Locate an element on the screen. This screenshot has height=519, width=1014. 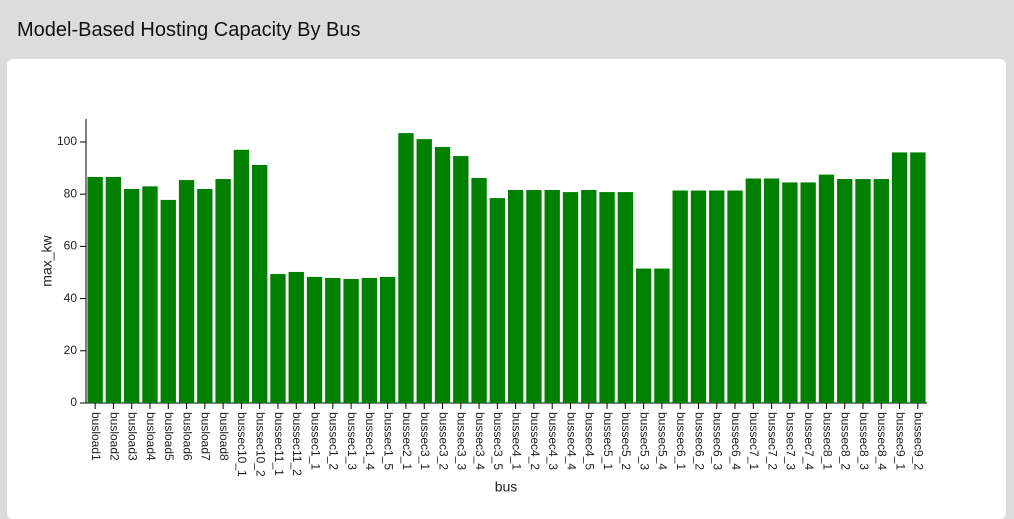
x-tick-label: bussec8_3 is located at coordinates (864, 441).